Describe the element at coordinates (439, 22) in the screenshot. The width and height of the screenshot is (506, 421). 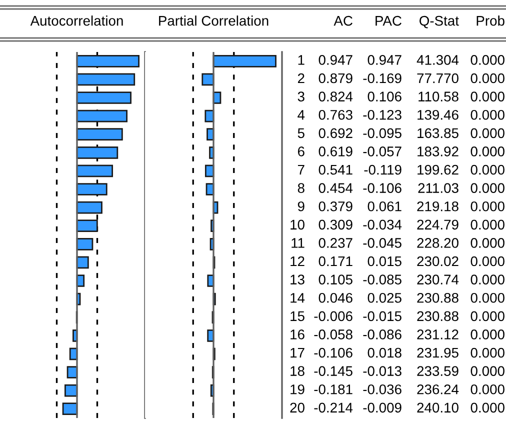
I see `text: Q-Stat` at that location.